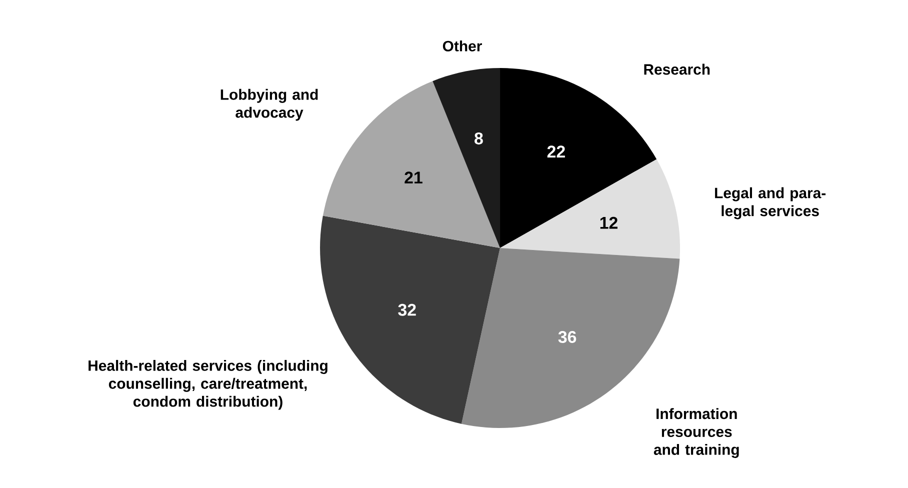  What do you see at coordinates (696, 433) in the screenshot?
I see `slice-label: Information resources and training` at bounding box center [696, 433].